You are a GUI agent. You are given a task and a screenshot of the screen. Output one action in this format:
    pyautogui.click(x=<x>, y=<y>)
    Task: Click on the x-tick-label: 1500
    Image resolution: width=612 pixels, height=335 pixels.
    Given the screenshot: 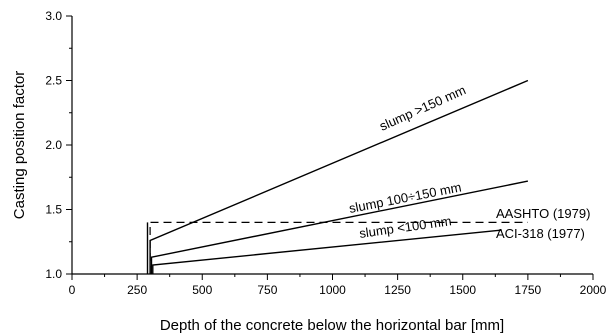 What is the action you would take?
    pyautogui.click(x=462, y=290)
    